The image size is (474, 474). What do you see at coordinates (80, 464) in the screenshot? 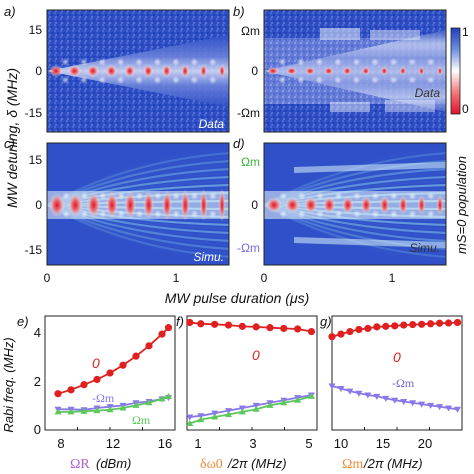
I see `panel-e-xlabel-symbol: ΩR` at bounding box center [80, 464].